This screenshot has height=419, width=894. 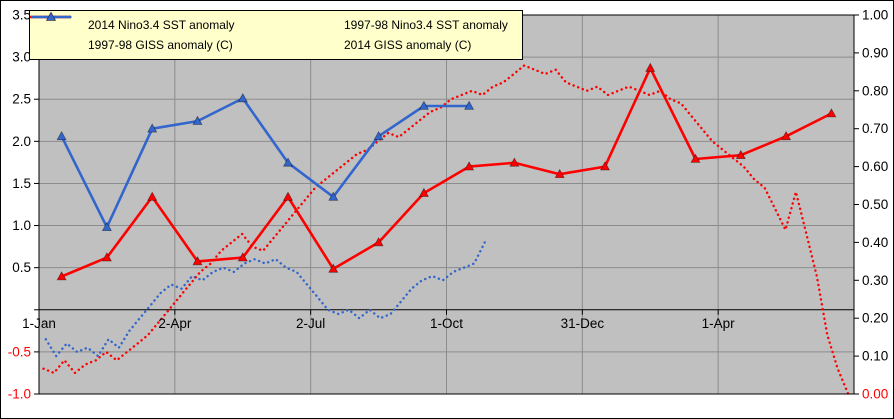 I want to click on svg-text: 0.20, so click(x=875, y=318).